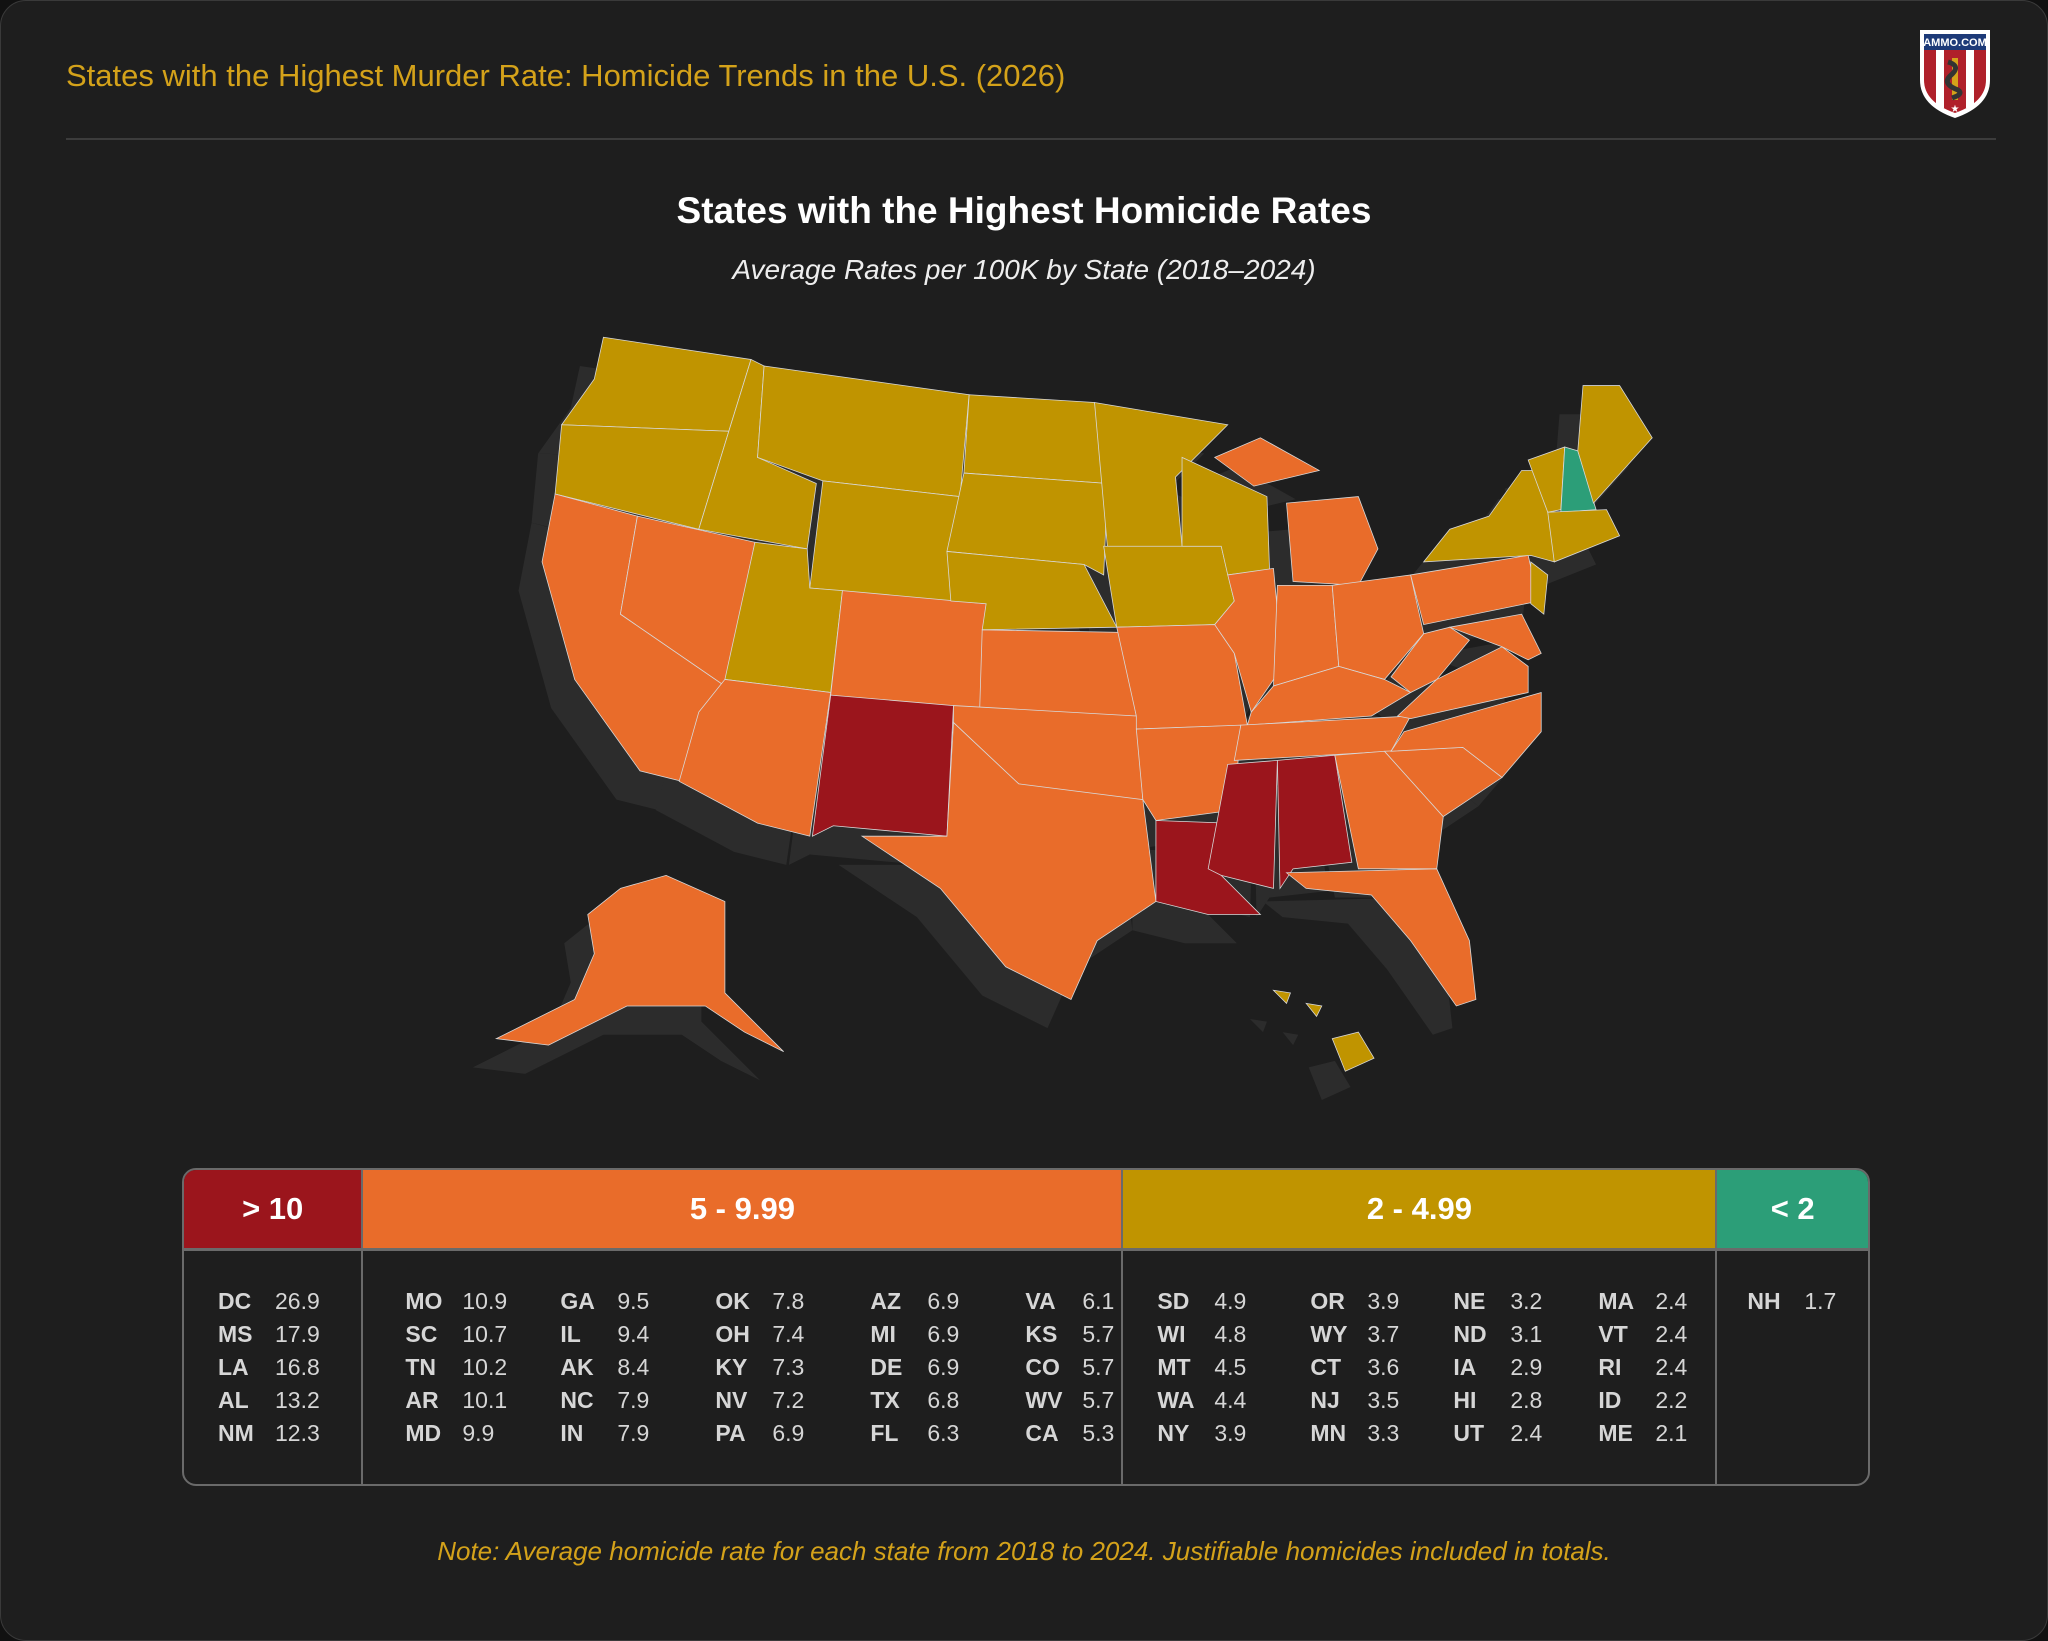 The width and height of the screenshot is (2048, 1641). What do you see at coordinates (297, 1334) in the screenshot?
I see `state-rate: 17.9` at bounding box center [297, 1334].